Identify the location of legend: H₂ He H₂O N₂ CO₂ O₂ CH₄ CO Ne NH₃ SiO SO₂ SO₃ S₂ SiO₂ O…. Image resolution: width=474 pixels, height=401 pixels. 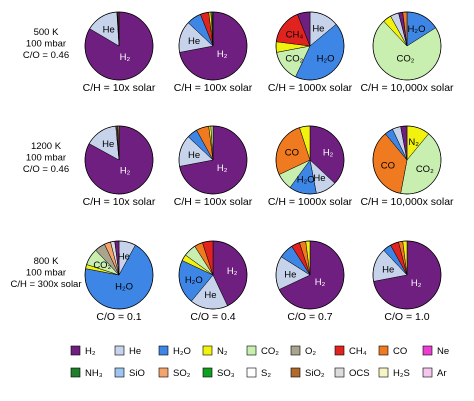
(259, 362).